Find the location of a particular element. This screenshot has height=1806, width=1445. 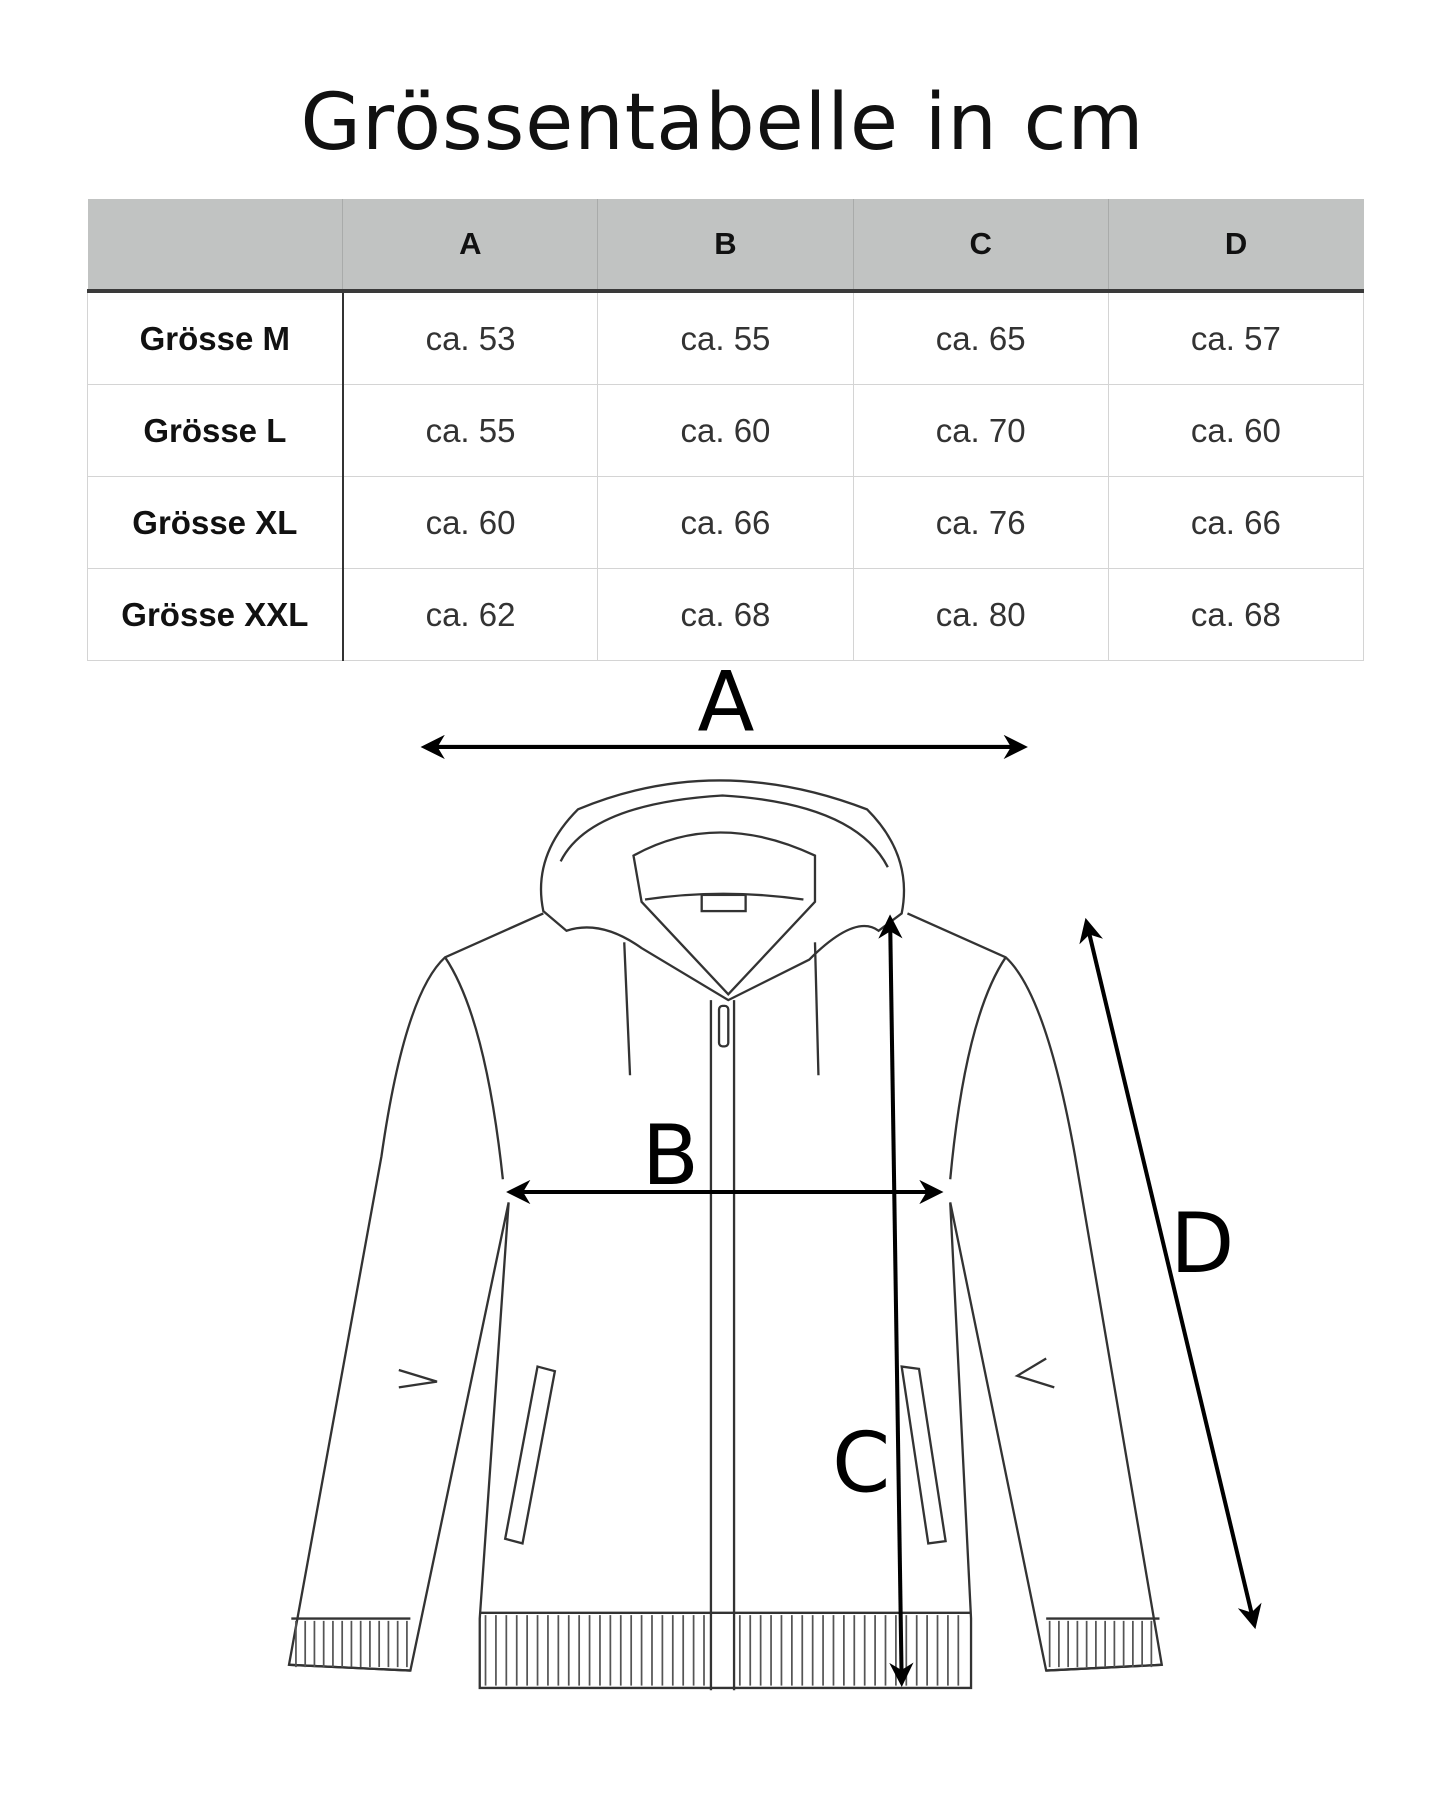

header-c: C is located at coordinates (980, 246).